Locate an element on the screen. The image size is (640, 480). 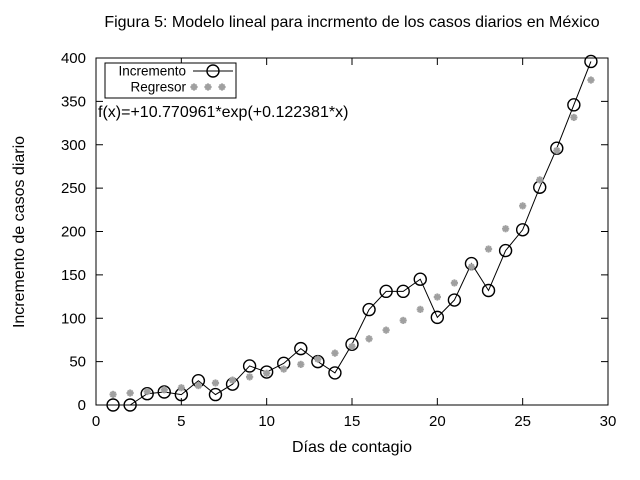
y-tick-label: 50 is located at coordinates (77, 362).